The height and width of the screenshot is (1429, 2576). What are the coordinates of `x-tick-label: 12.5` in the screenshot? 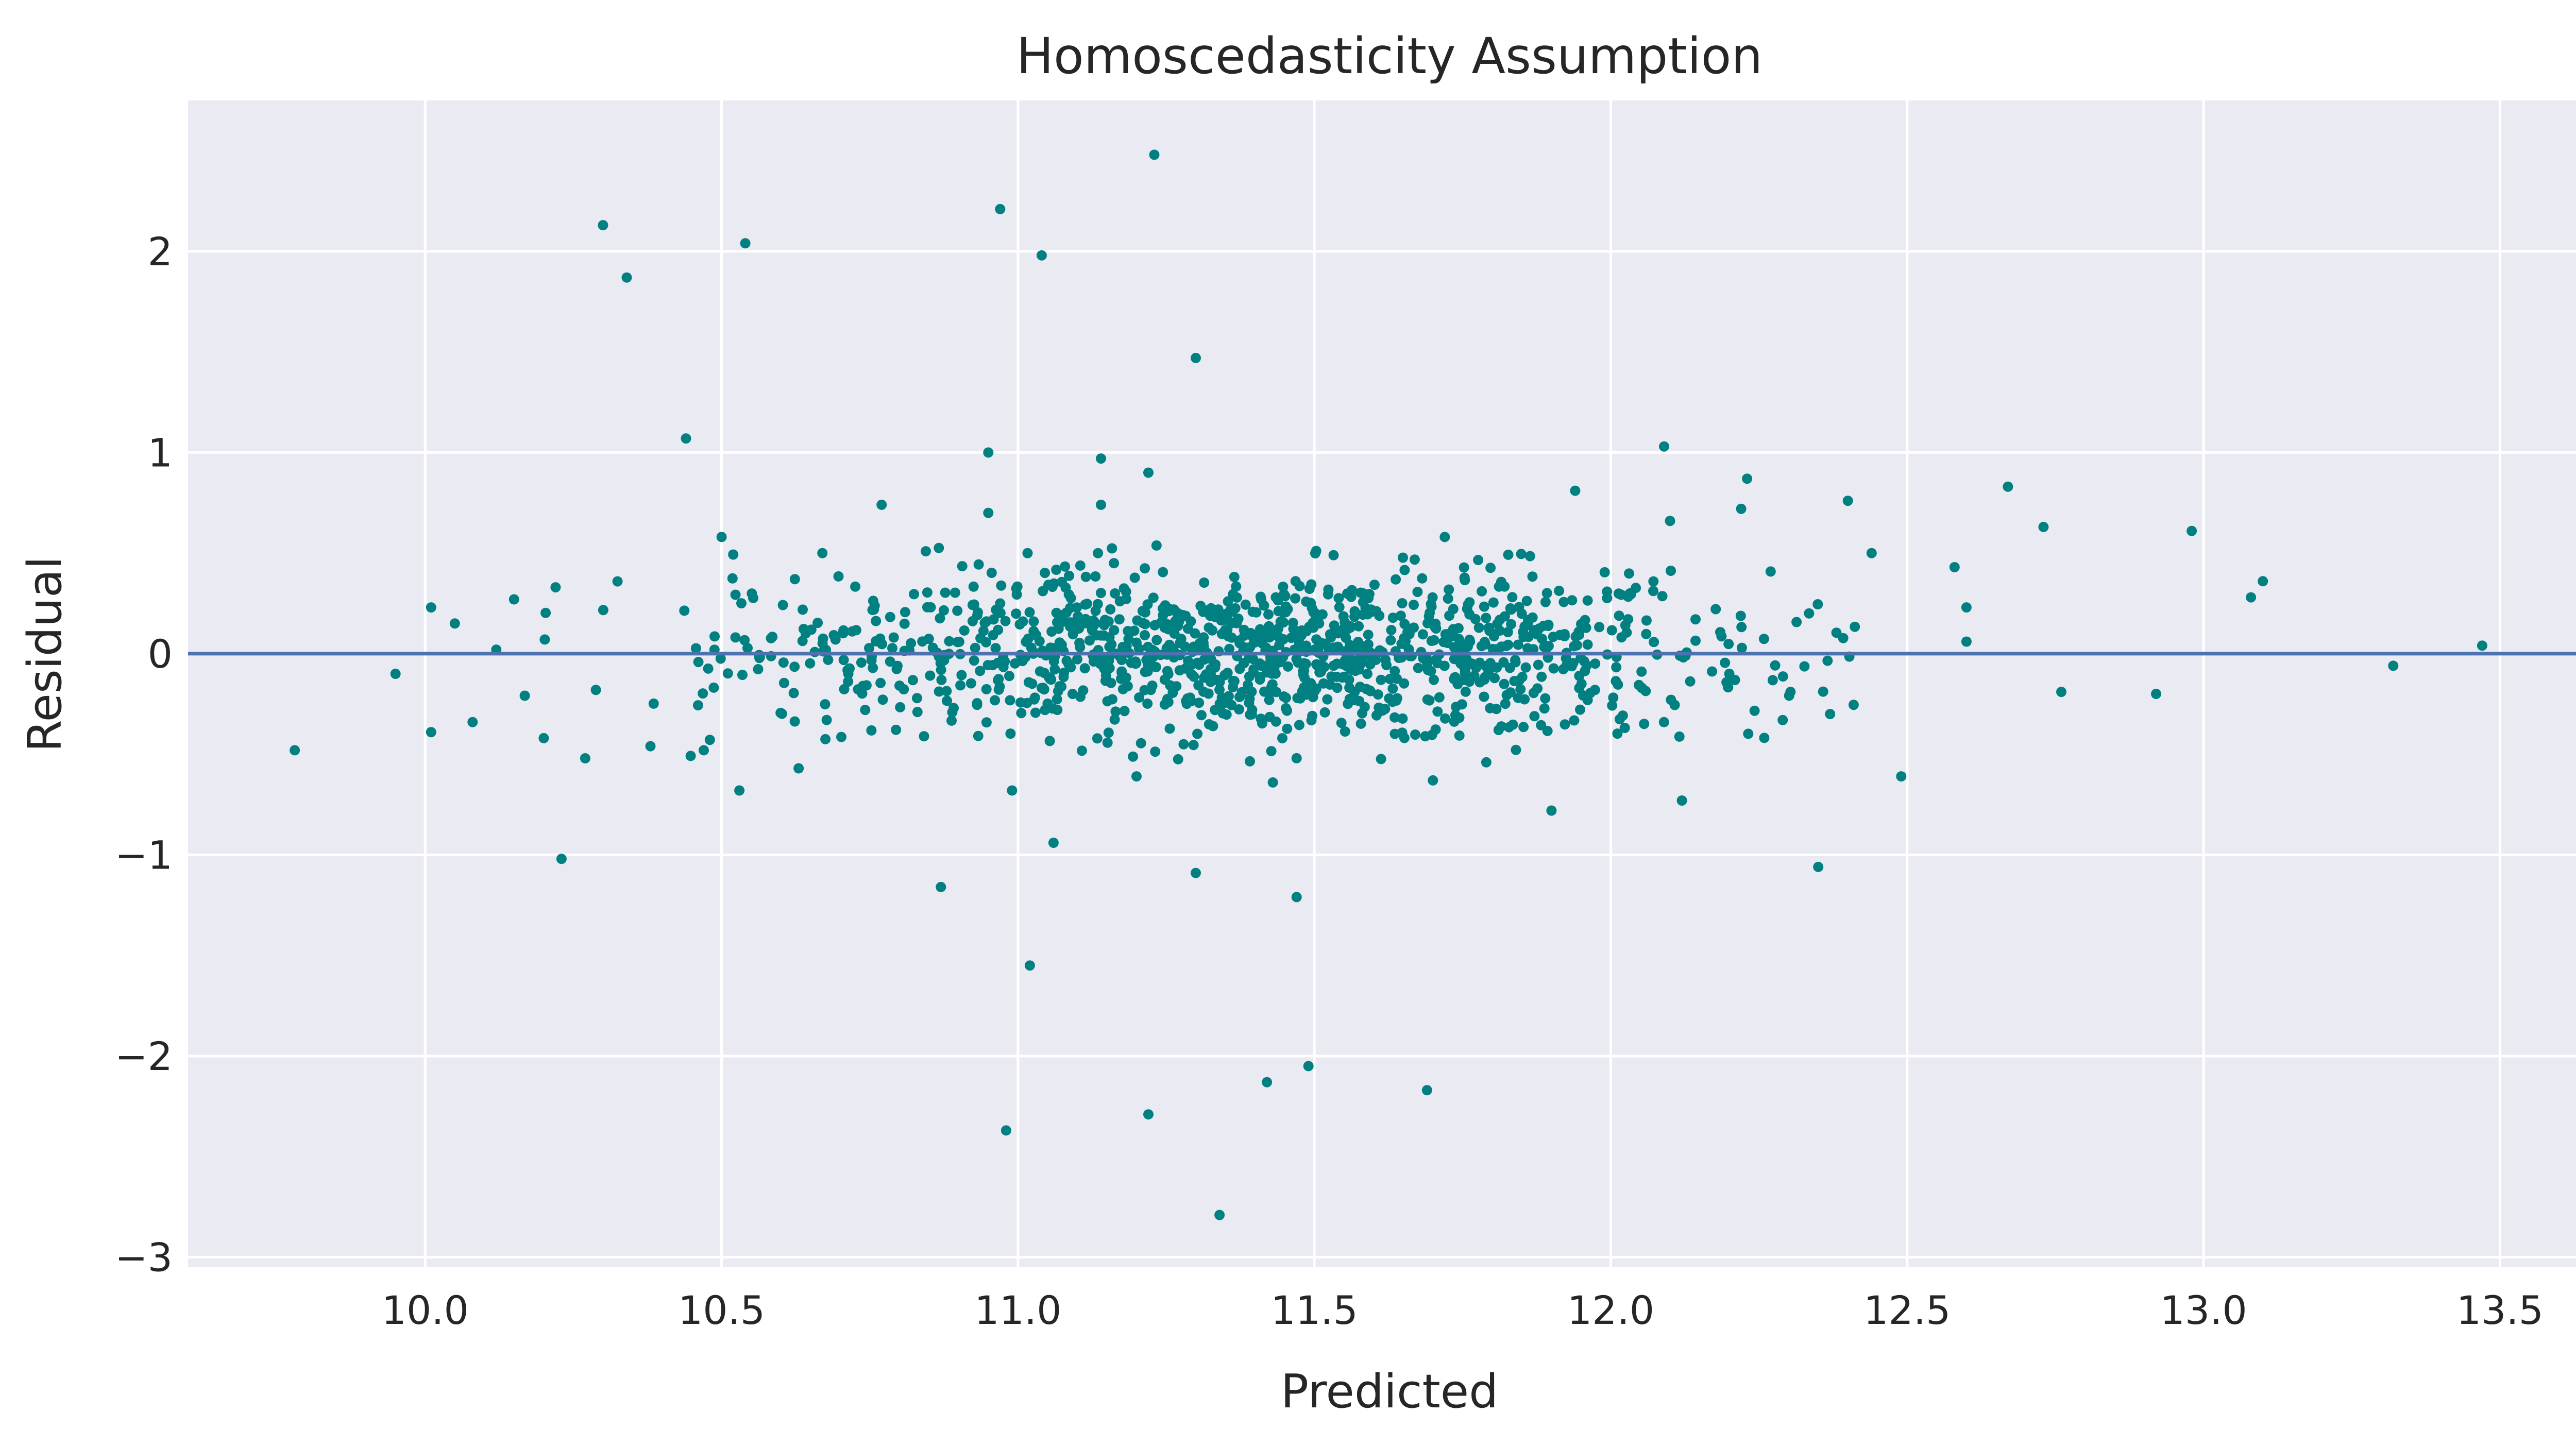 It's located at (1907, 1310).